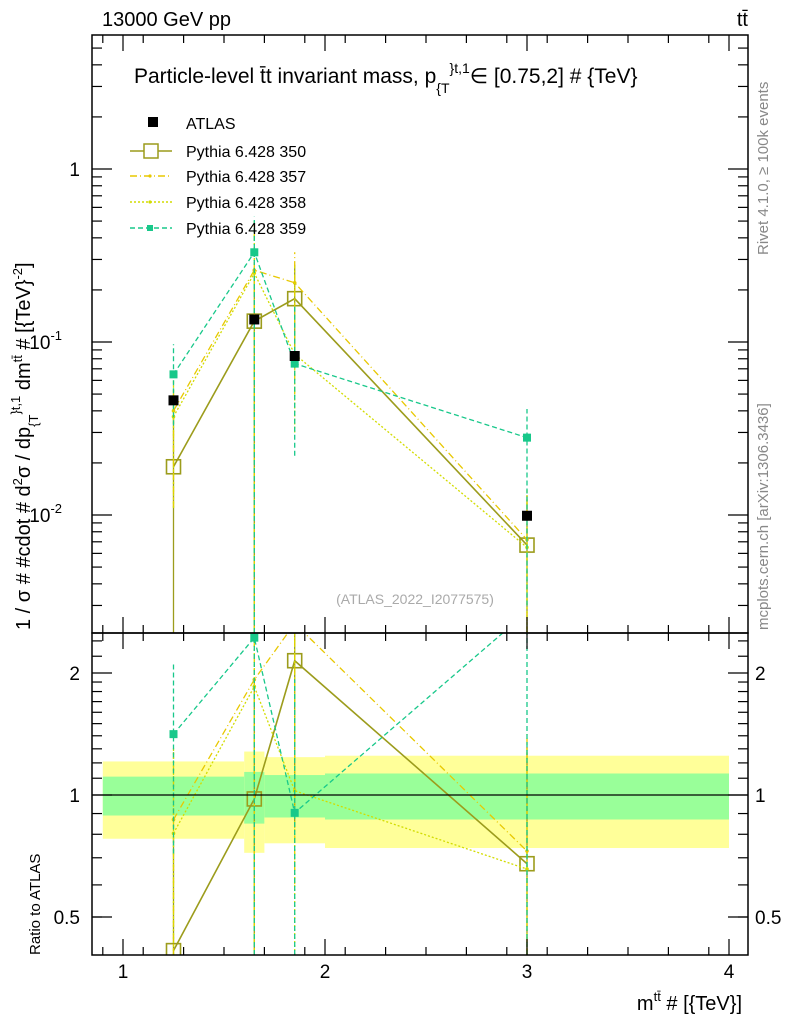 The width and height of the screenshot is (786, 1024). I want to click on ratio-tick-label-right: 1, so click(760, 796).